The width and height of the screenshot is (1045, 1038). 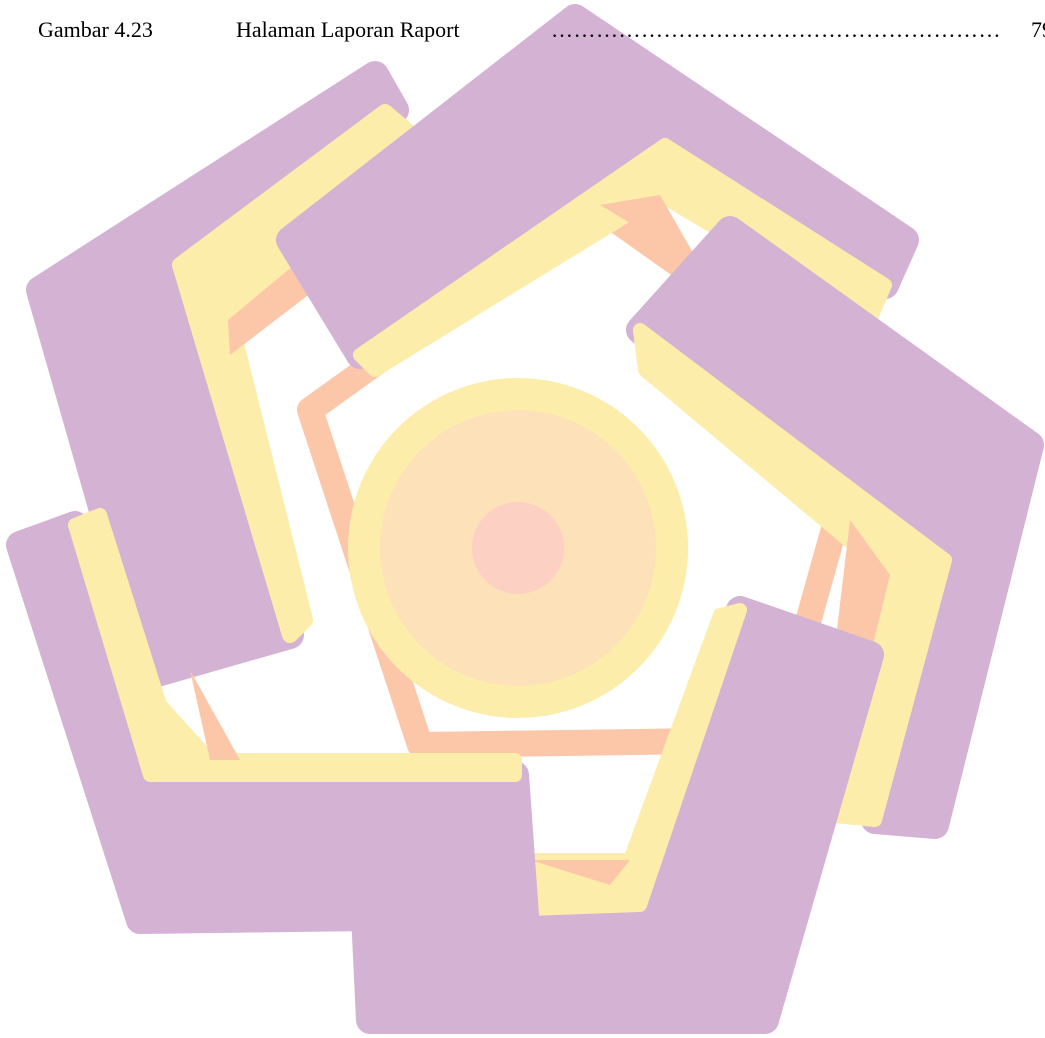 What do you see at coordinates (95, 29) in the screenshot?
I see `figure-number: Gambar 4.23` at bounding box center [95, 29].